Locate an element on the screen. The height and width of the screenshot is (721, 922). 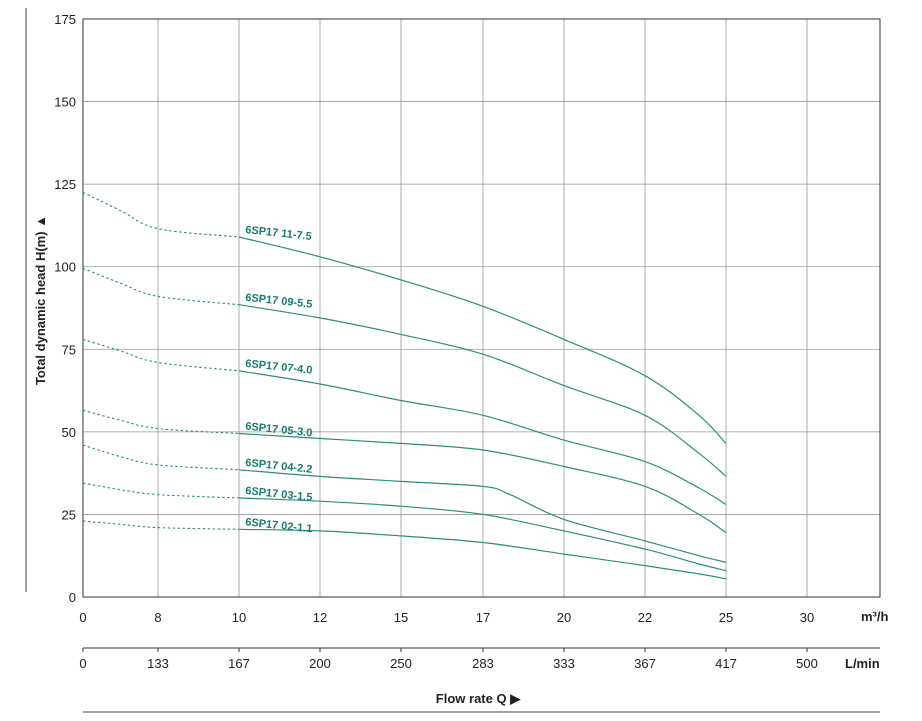
y-tick-label: 0 is located at coordinates (72, 597).